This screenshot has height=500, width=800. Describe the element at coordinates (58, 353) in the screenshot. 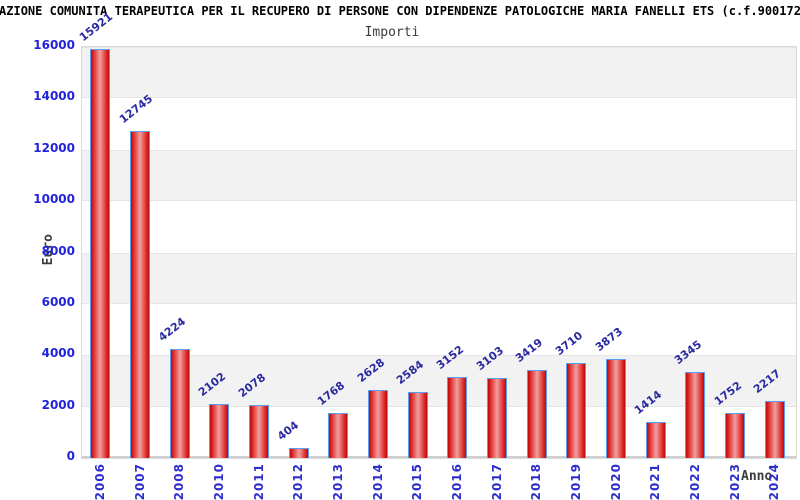

I see `y-axis-tick-label: 4000` at that location.